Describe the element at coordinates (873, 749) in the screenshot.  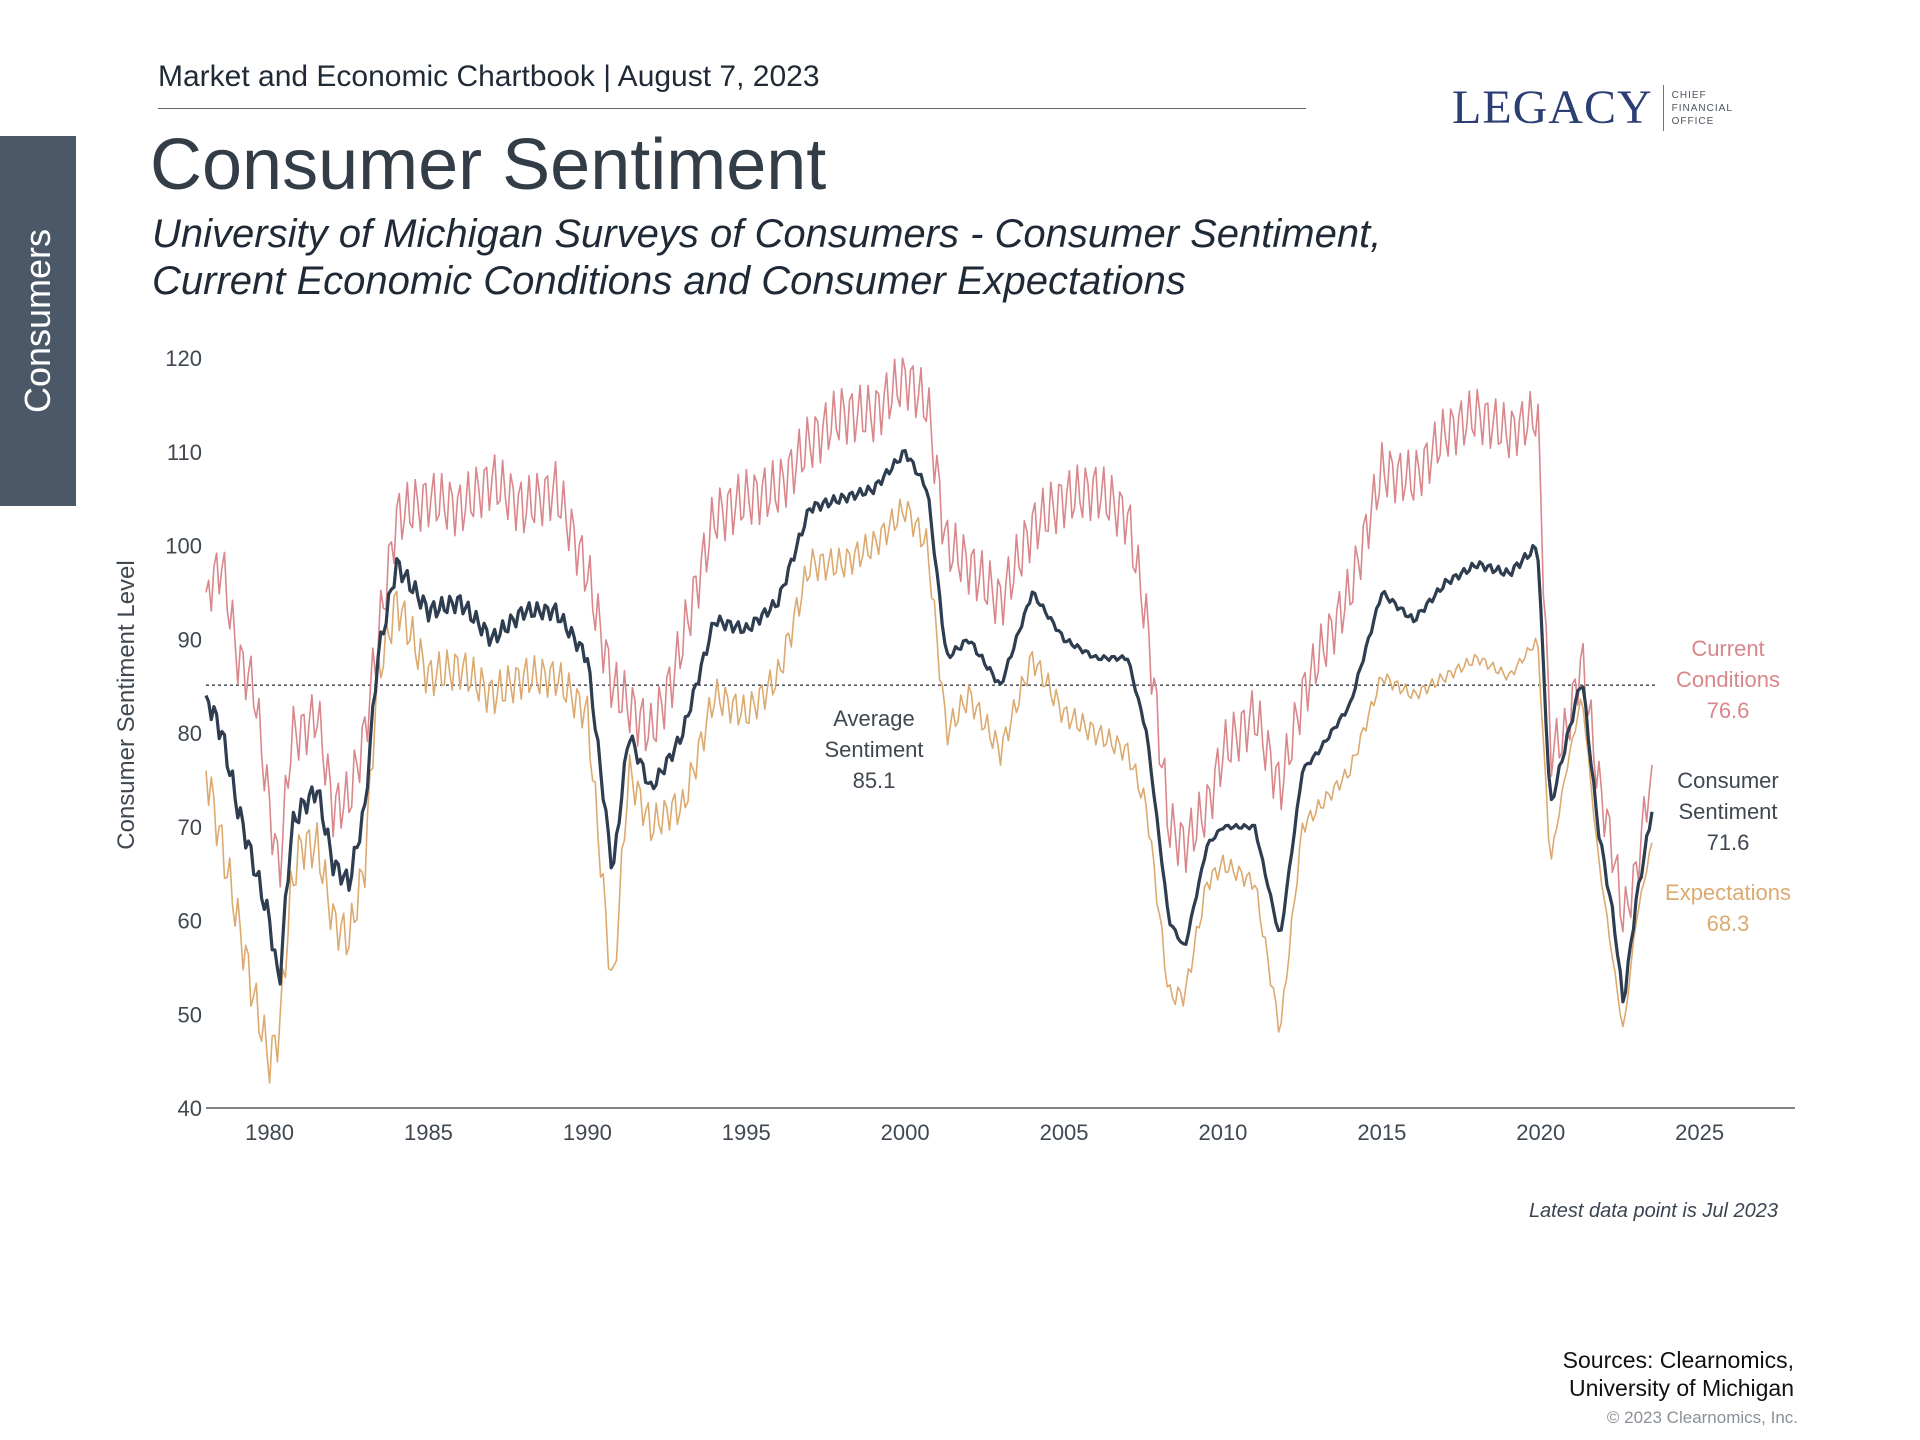
I see `average-annotation-line: Sentiment` at that location.